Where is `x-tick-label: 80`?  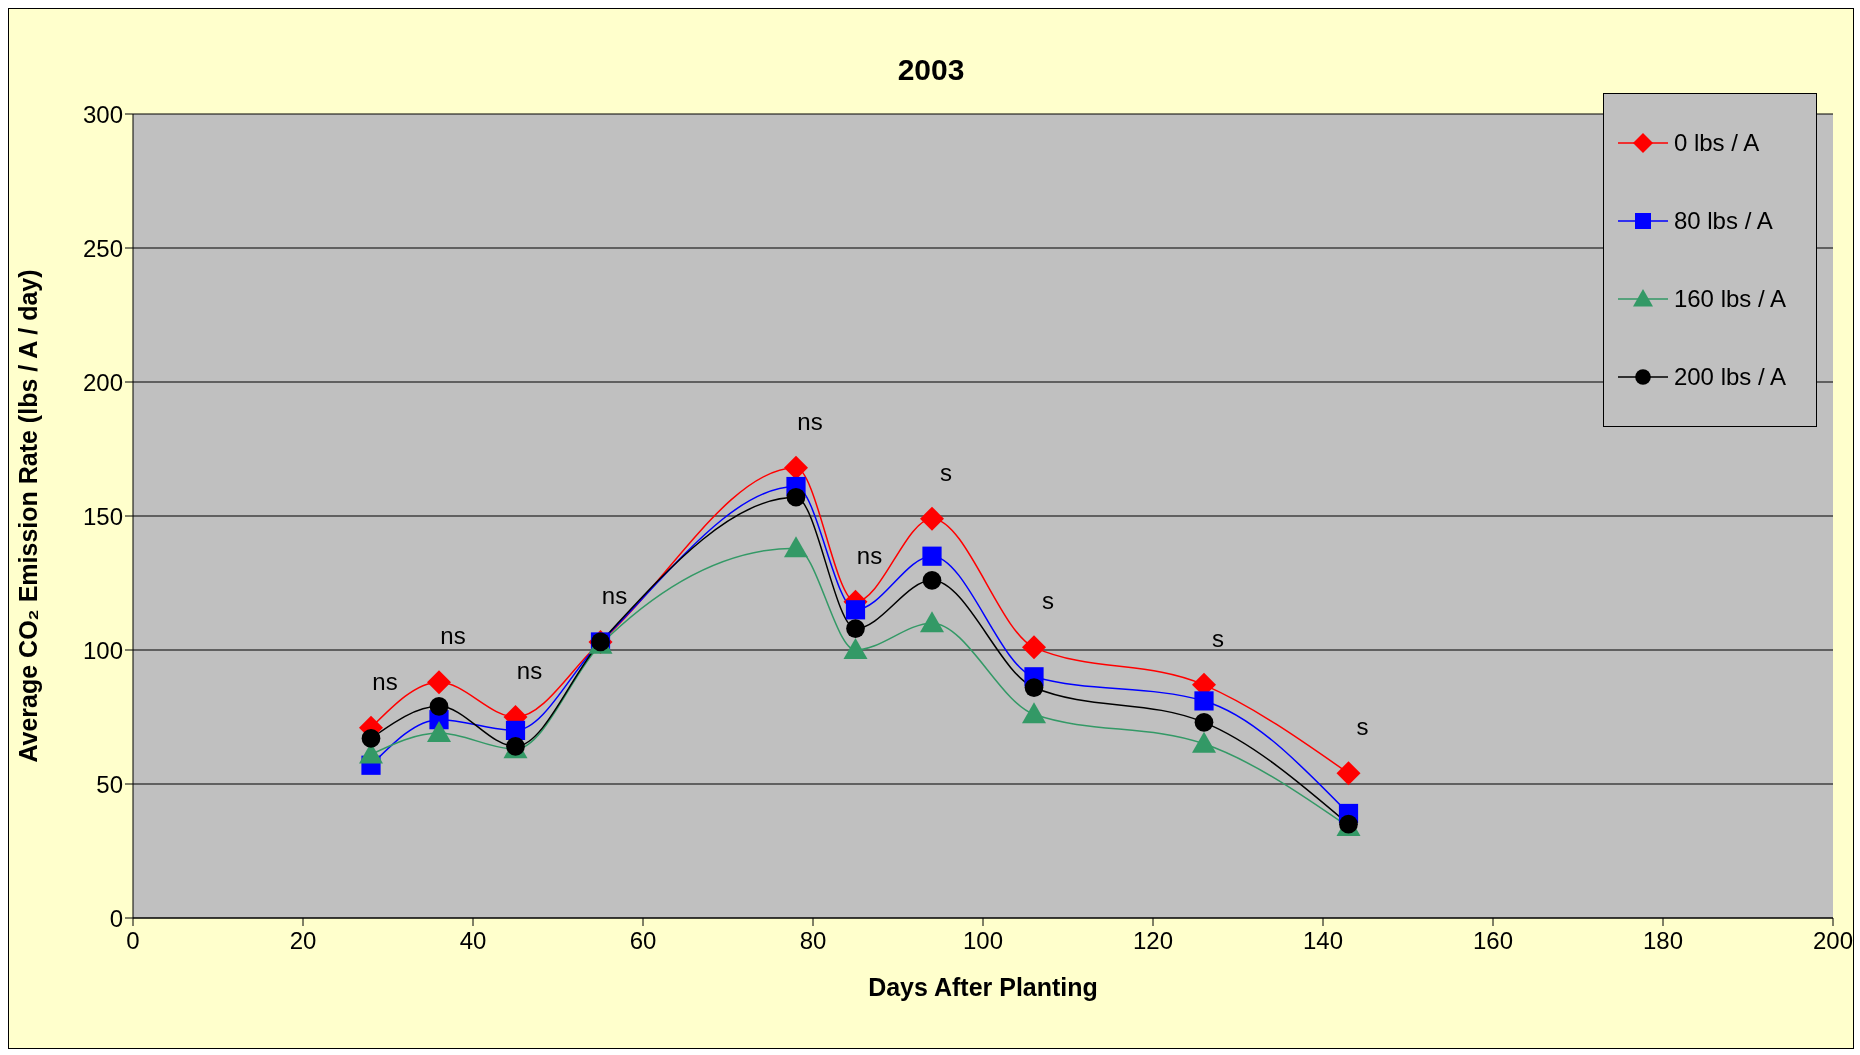 x-tick-label: 80 is located at coordinates (813, 941).